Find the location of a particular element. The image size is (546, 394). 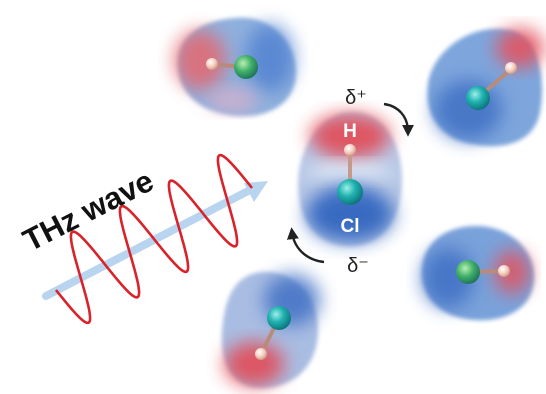

molecule-top-right is located at coordinates (485, 87).